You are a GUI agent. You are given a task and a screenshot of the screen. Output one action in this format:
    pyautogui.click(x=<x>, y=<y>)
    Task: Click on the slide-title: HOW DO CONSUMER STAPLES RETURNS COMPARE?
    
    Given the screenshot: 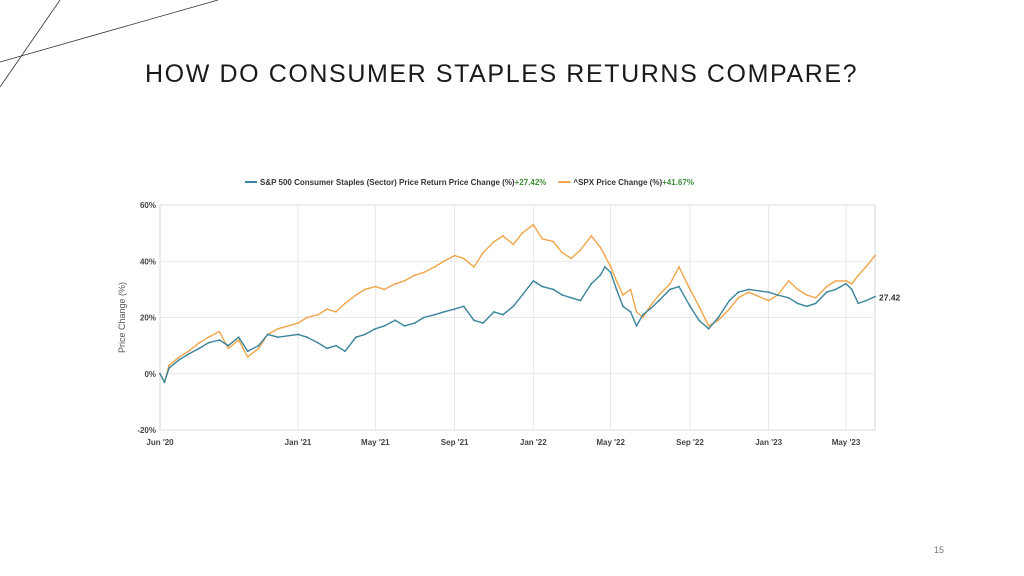 What is the action you would take?
    pyautogui.click(x=502, y=74)
    